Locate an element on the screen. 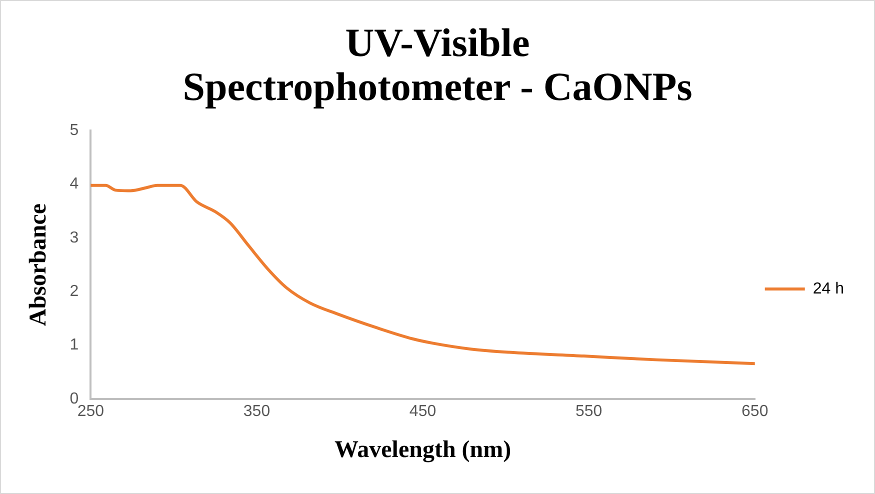  y-tick-label: 1 is located at coordinates (74, 345).